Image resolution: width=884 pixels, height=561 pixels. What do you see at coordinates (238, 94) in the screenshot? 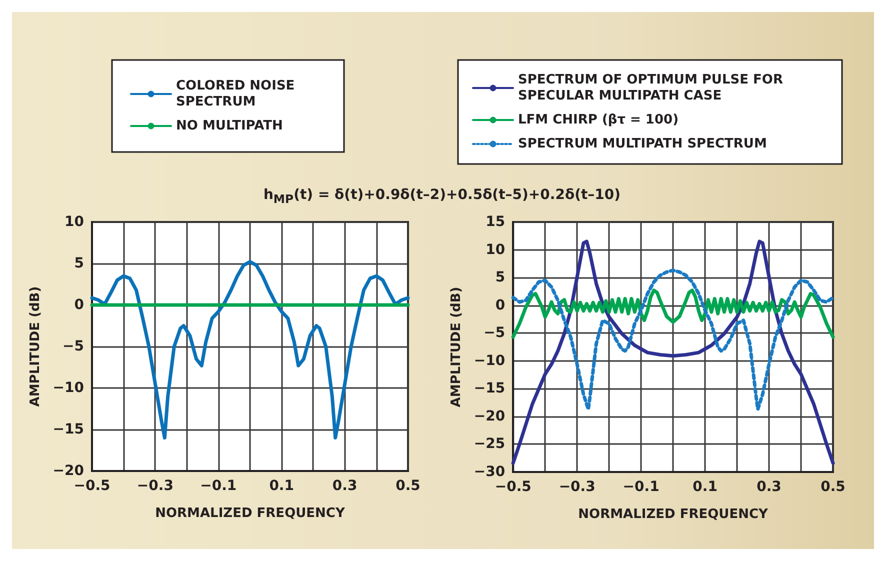
I see `legend-label: COLORED NOISE SPECTRUM` at bounding box center [238, 94].